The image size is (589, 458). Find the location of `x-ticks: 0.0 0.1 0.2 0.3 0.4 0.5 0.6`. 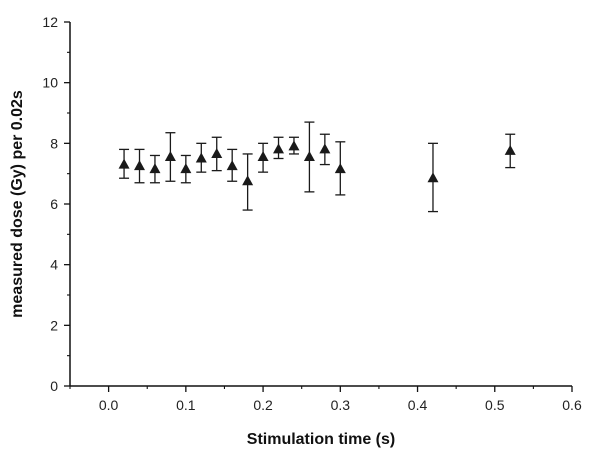

x-ticks: 0.0 0.1 0.2 0.3 0.4 0.5 0.6 is located at coordinates (325, 399).